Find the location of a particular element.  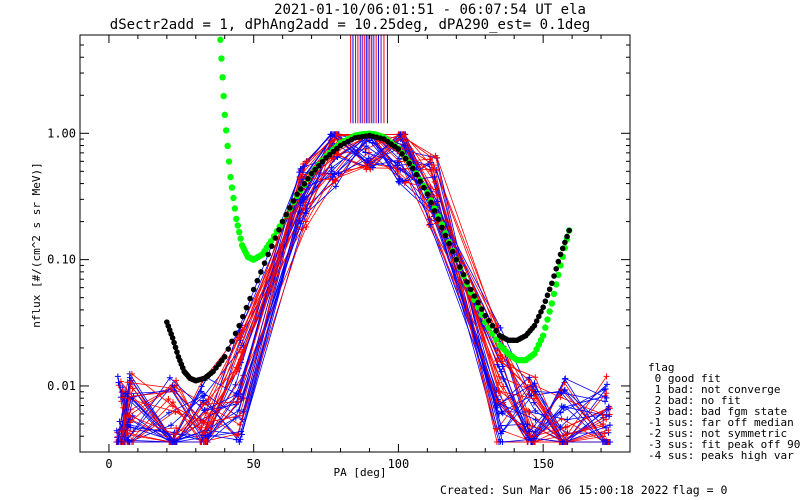

pa-tick-lines is located at coordinates (369, 79).